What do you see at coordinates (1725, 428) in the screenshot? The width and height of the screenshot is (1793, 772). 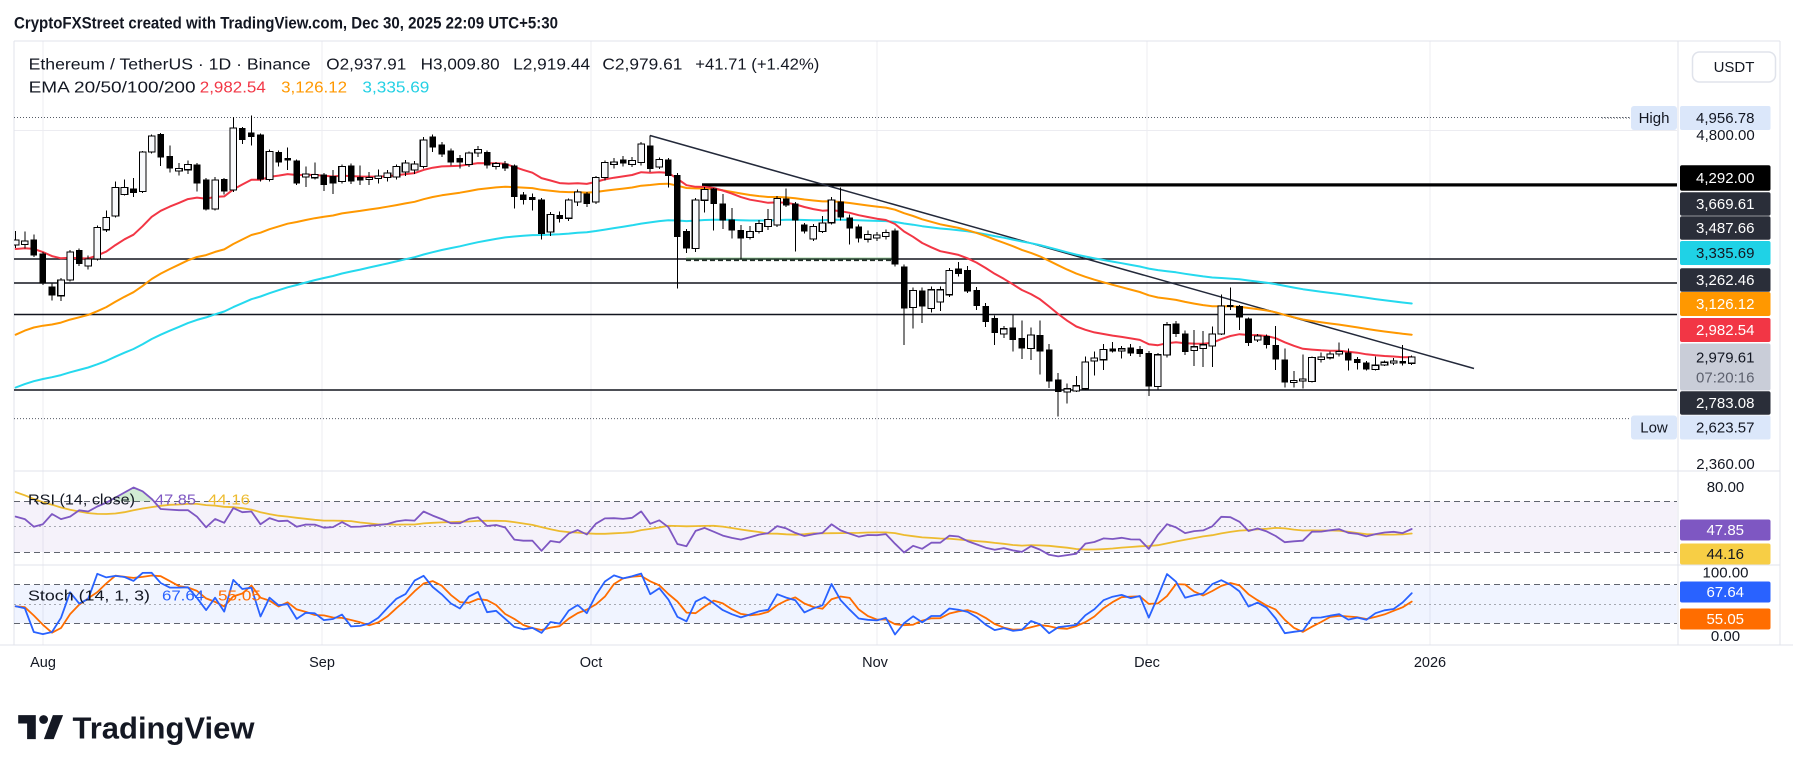 I see `svg-text: 2,623.57` at bounding box center [1725, 428].